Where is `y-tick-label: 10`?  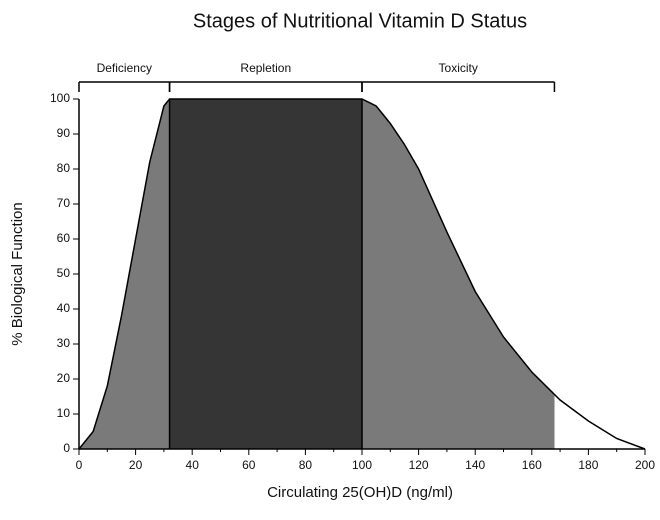 y-tick-label: 10 is located at coordinates (64, 413).